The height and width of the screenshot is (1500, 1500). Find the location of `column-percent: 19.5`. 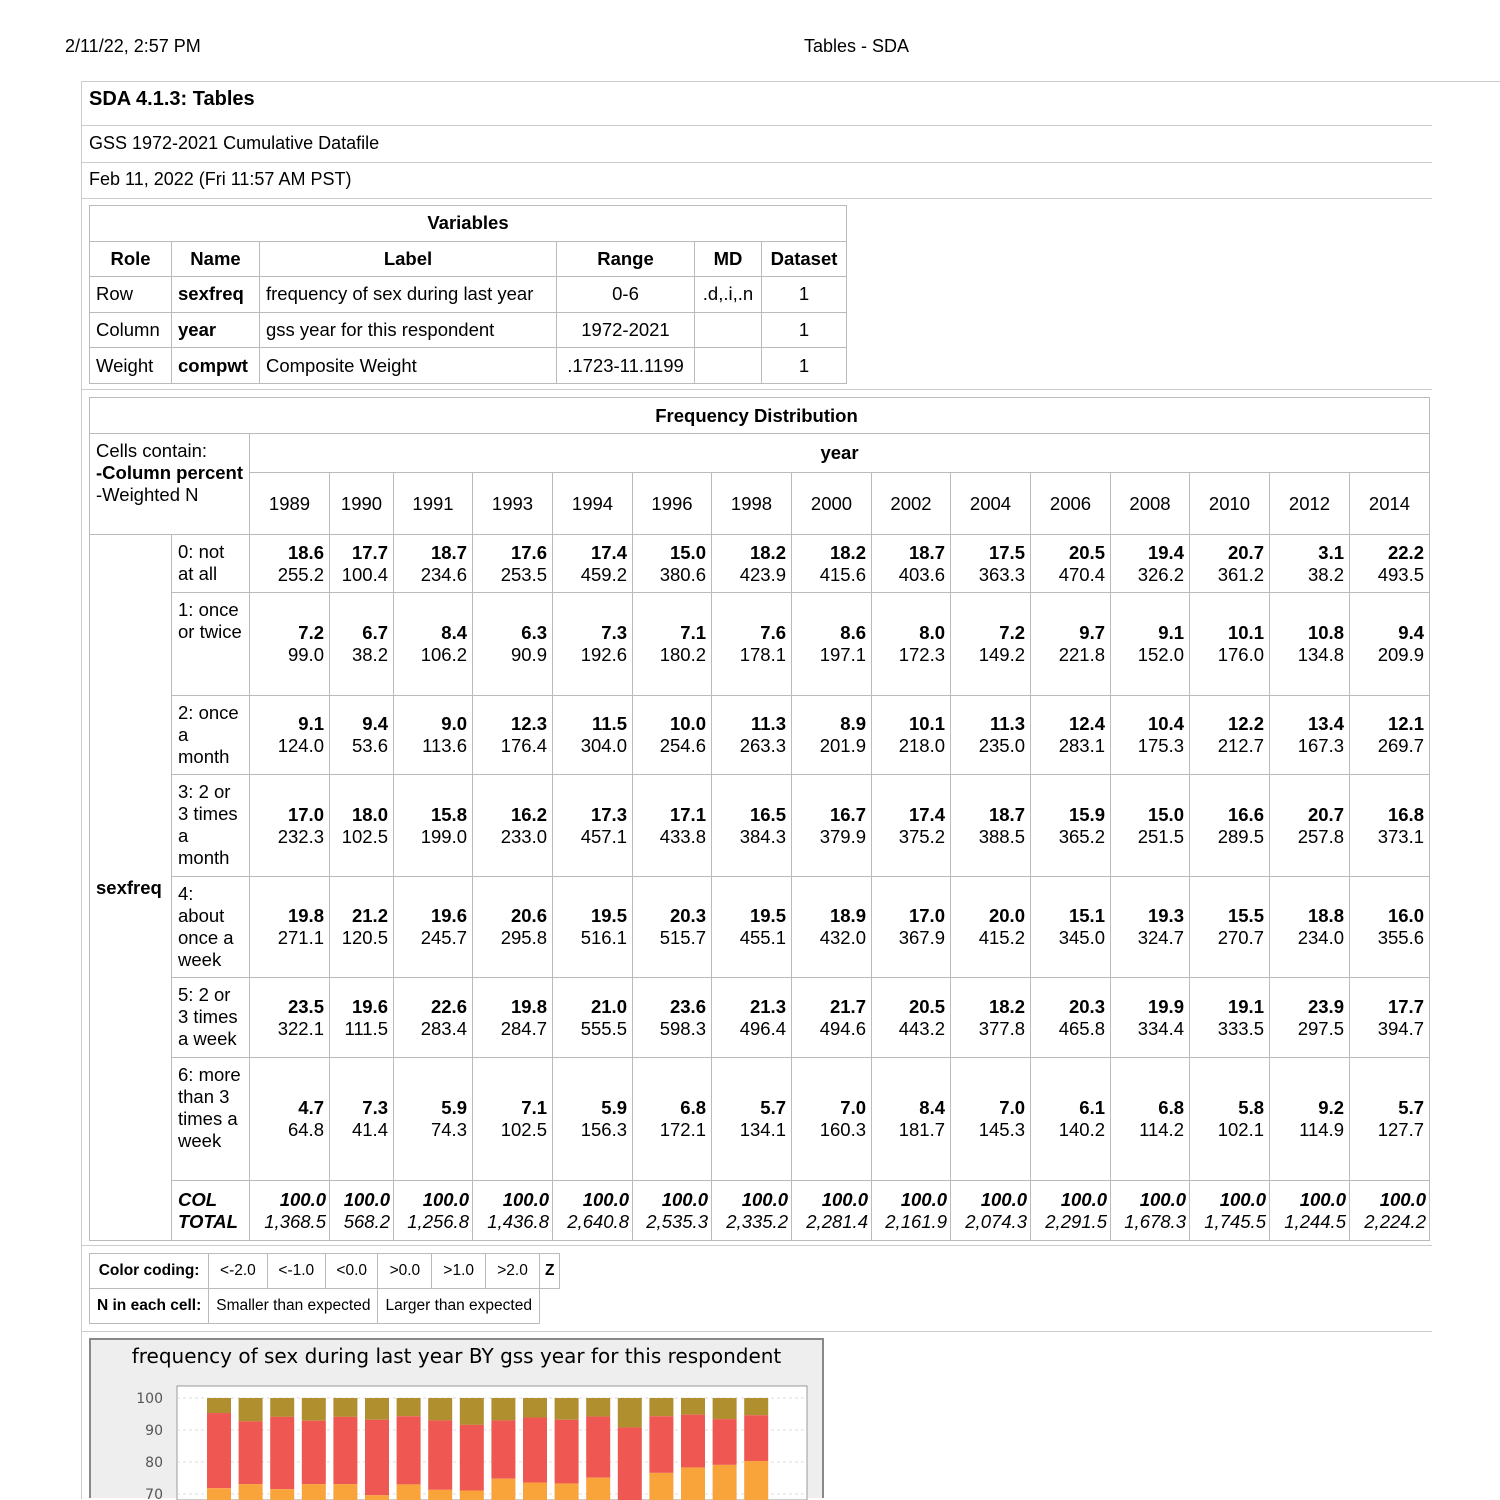

column-percent: 19.5 is located at coordinates (608, 915).